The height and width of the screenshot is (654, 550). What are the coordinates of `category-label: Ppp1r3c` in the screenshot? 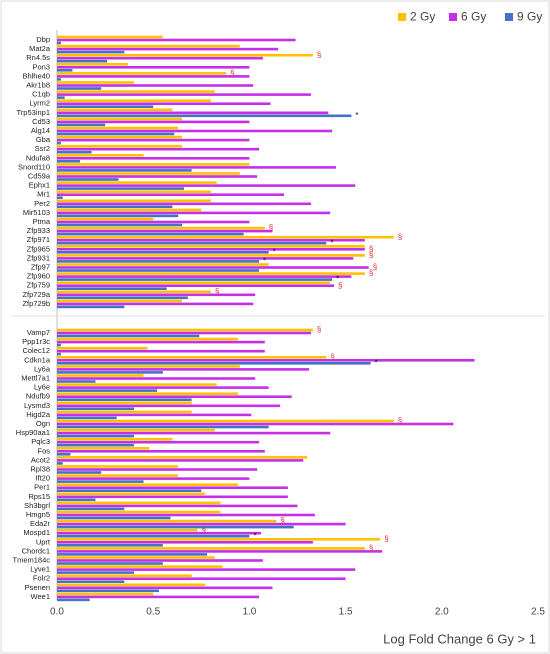 It's located at (36, 341).